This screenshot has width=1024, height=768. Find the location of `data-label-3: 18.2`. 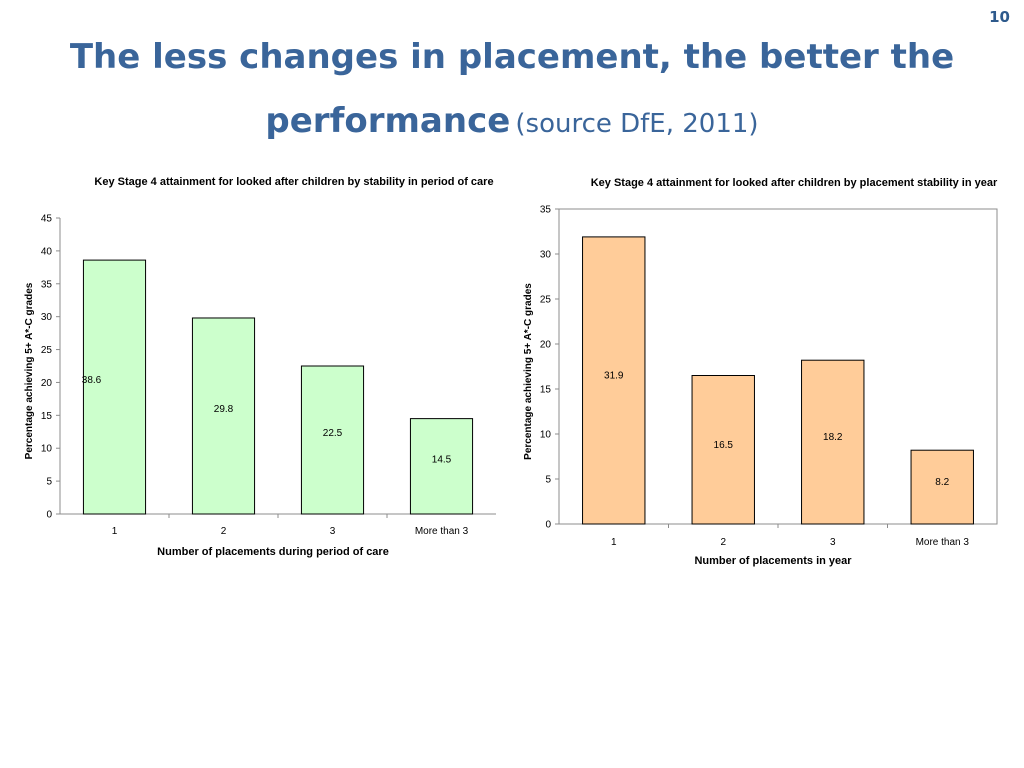

data-label-3: 18.2 is located at coordinates (833, 437).